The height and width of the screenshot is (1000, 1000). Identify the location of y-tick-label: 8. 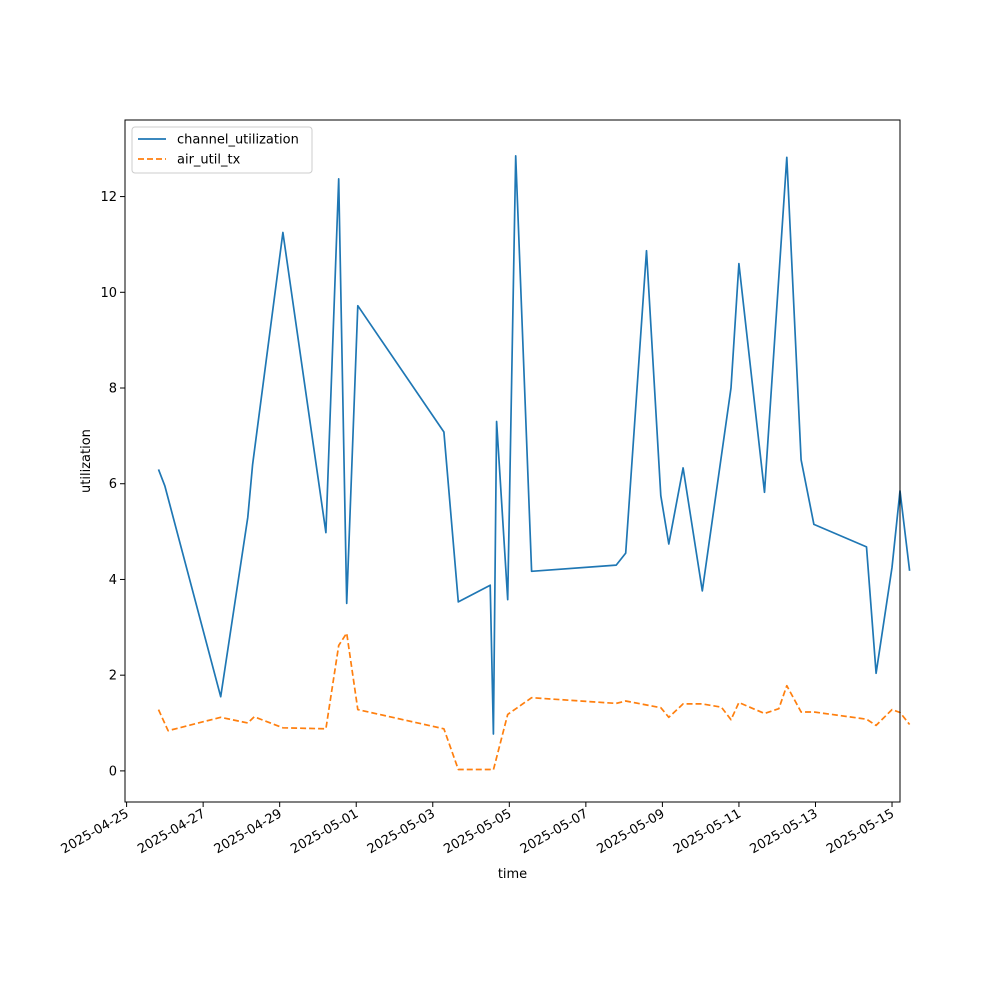
(113, 389).